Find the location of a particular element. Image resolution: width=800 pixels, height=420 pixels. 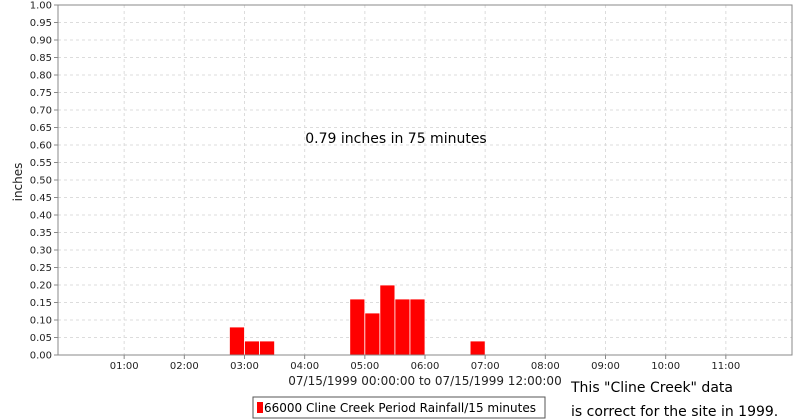

x-tick-label: 09:00 is located at coordinates (605, 366).